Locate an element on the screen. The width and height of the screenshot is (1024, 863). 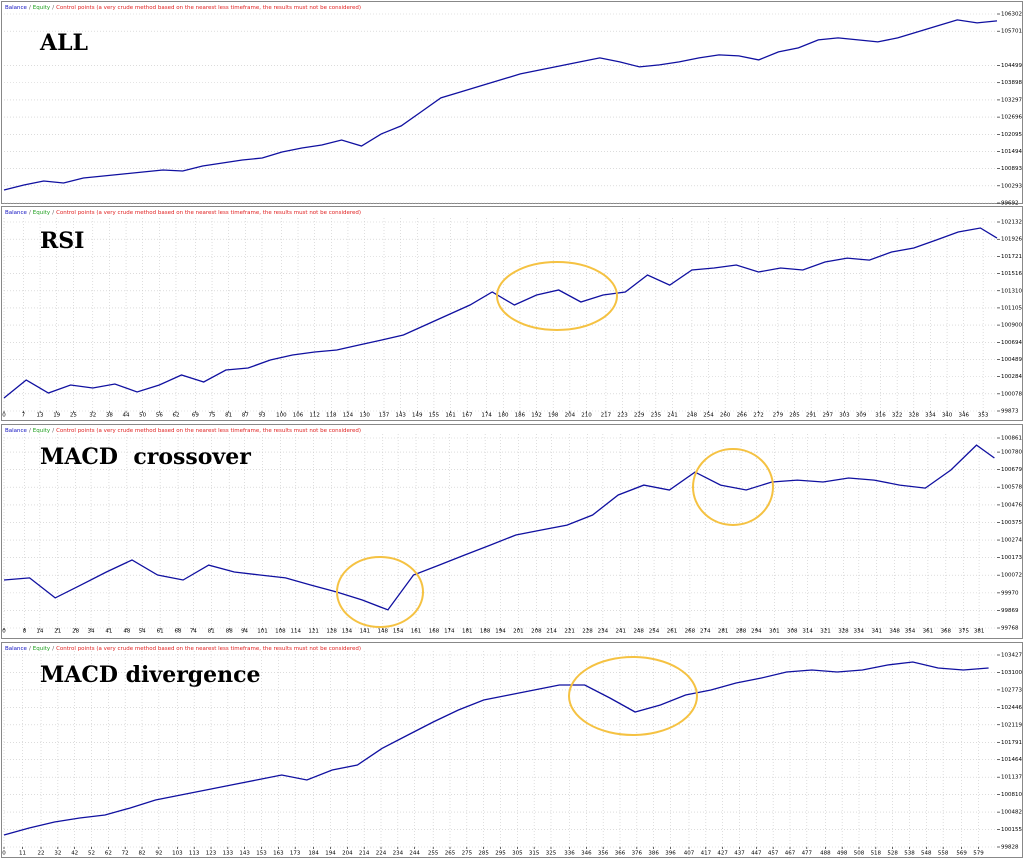
x-tick-label: 168 is located at coordinates (434, 632).